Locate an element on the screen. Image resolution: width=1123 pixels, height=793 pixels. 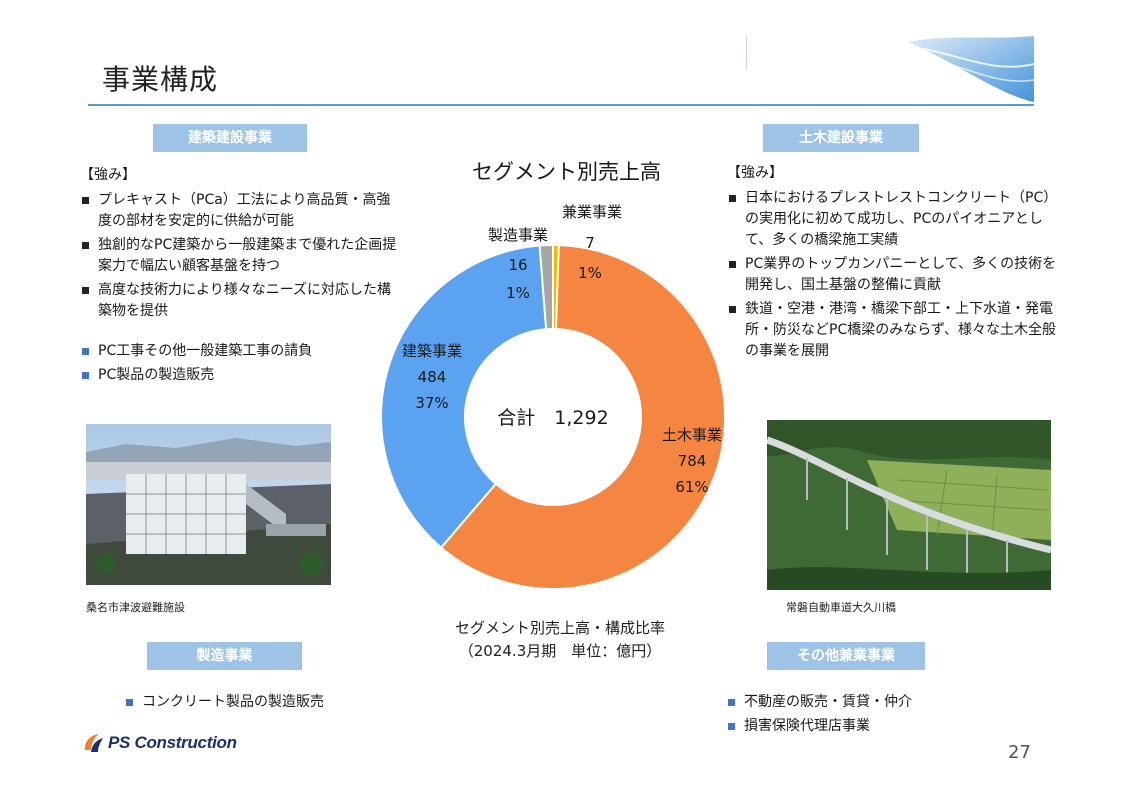
business-text: 損害保険代理店事業 is located at coordinates (807, 726).